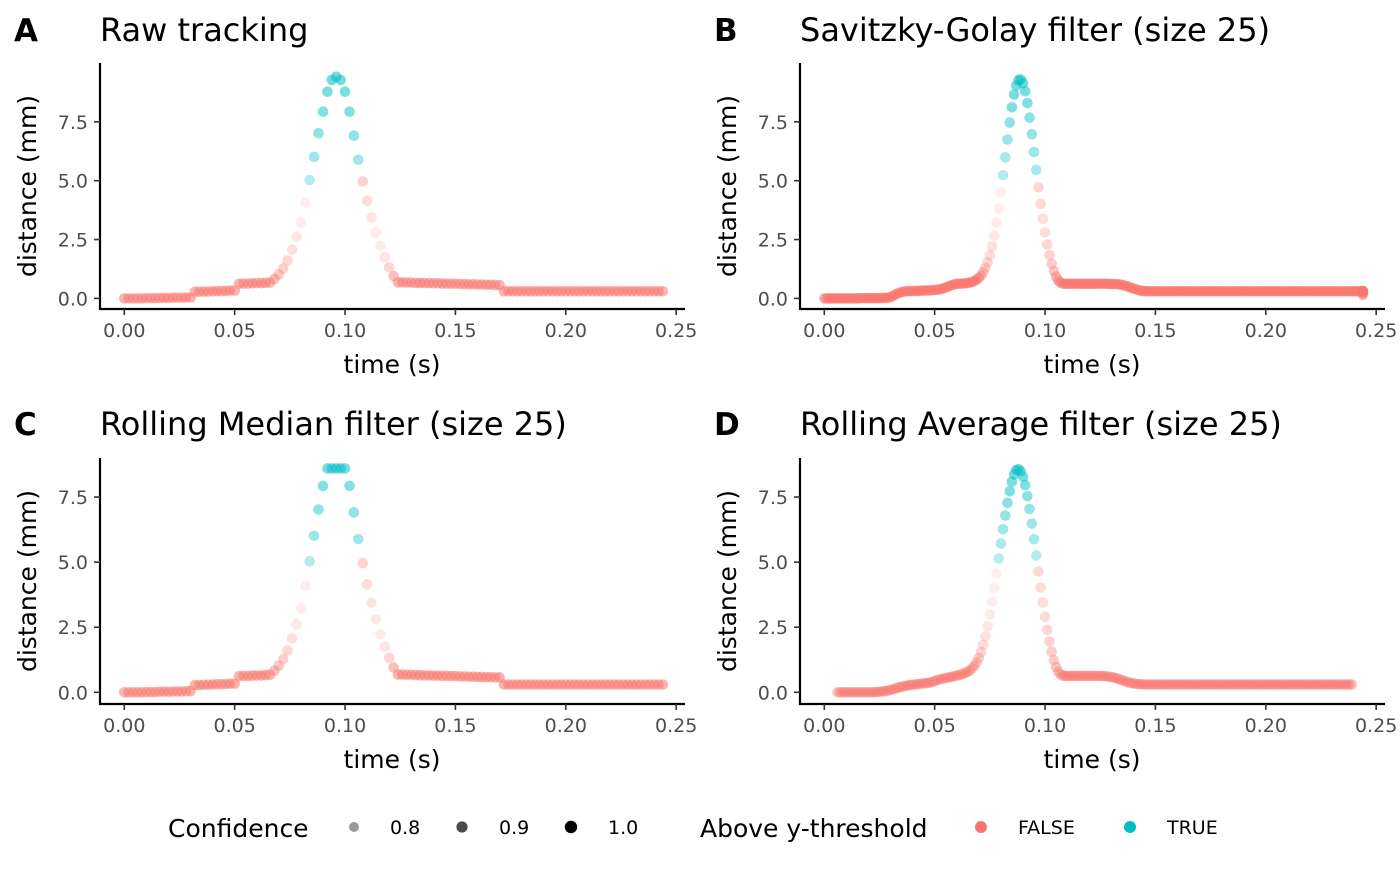 This screenshot has height=870, width=1400. I want to click on x-tick-label: 0.15, so click(1155, 331).